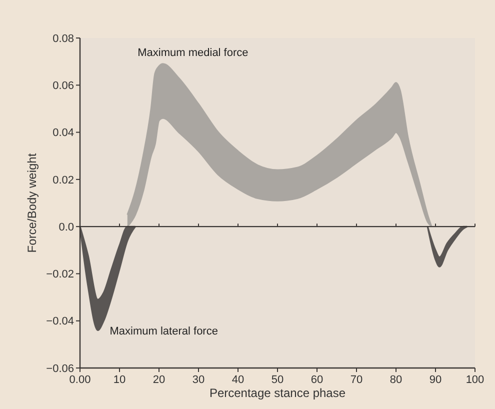 This screenshot has height=409, width=495. Describe the element at coordinates (63, 180) in the screenshot. I see `y-tick-label: 0.02` at that location.